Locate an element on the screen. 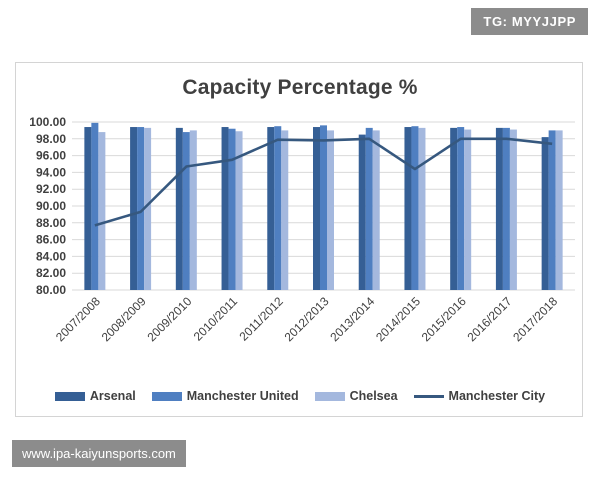  legend-label-arsenal: Arsenal is located at coordinates (112, 396).